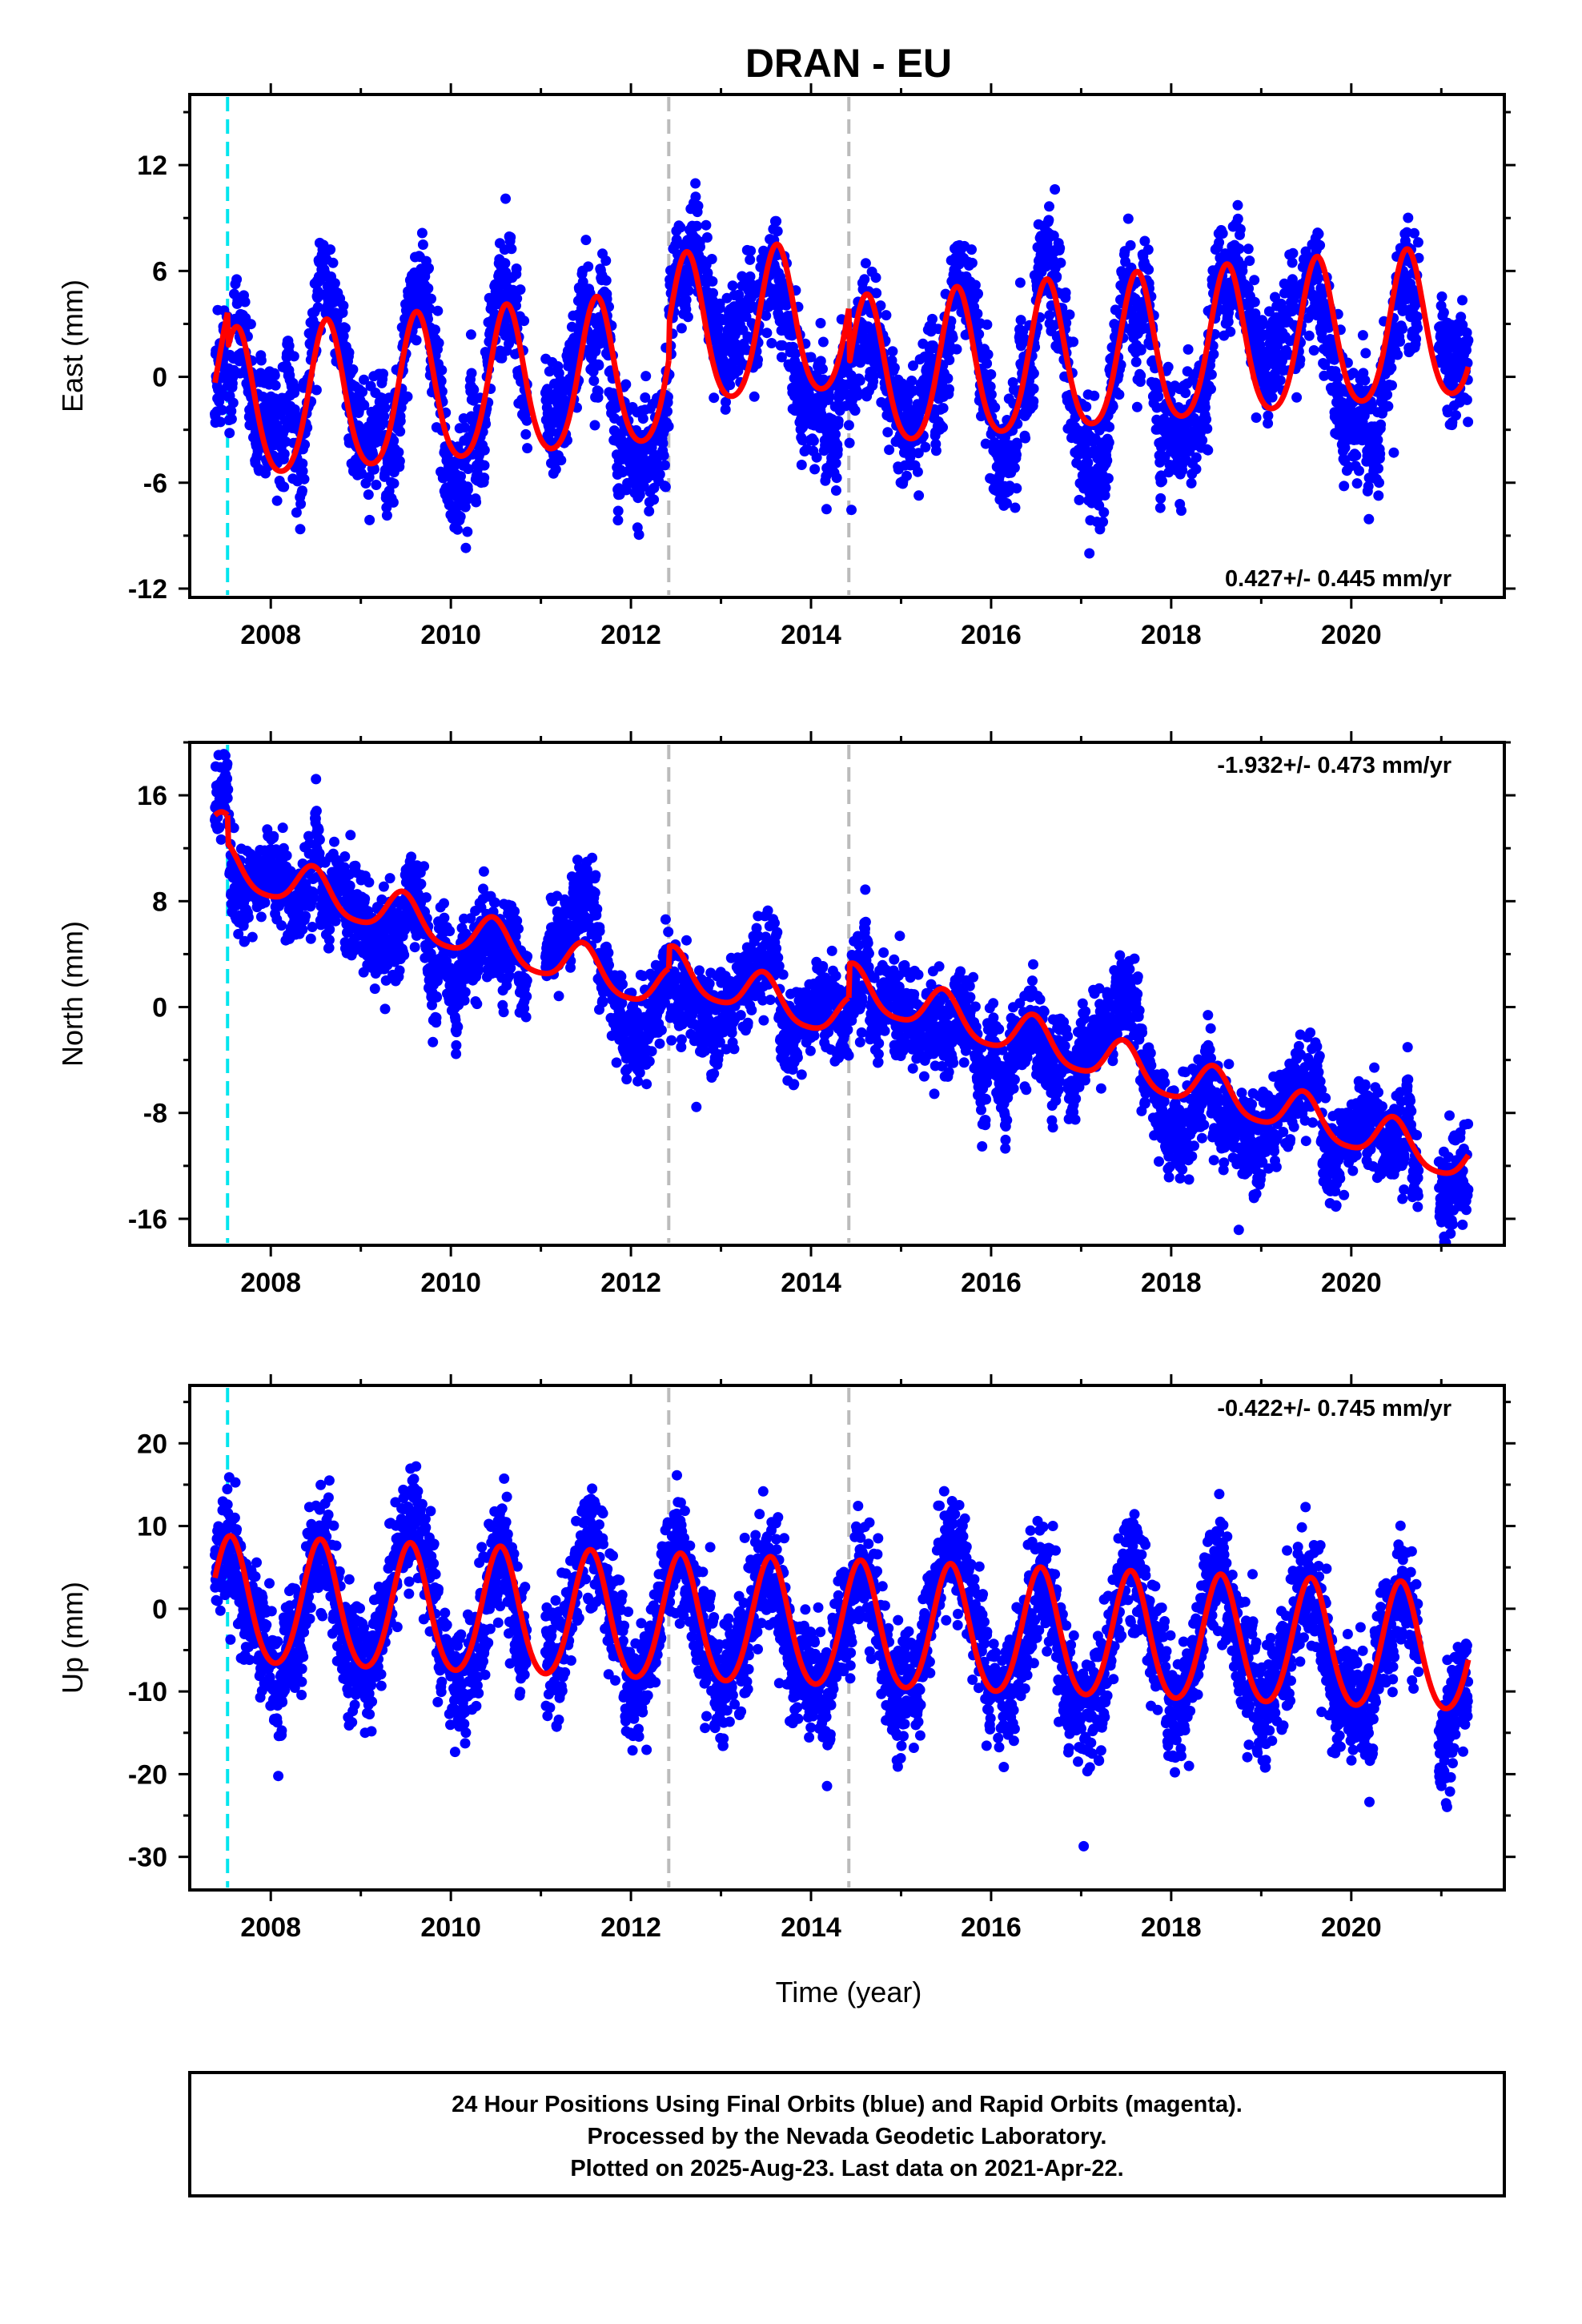 The image size is (1582, 2324). What do you see at coordinates (991, 635) in the screenshot?
I see `east-x-tick-label: 2016` at bounding box center [991, 635].